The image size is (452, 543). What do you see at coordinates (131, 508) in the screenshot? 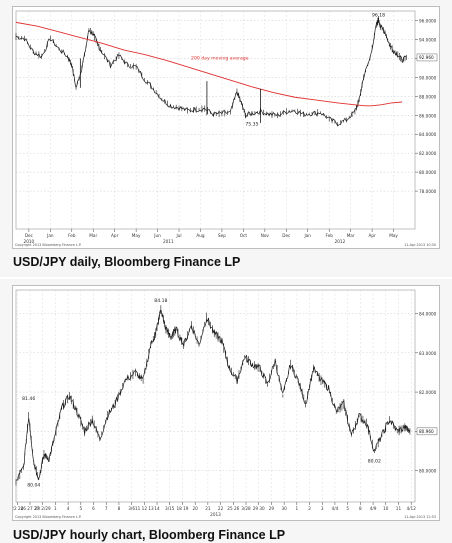
I see `x-tick-label: 3/6` at bounding box center [131, 508].